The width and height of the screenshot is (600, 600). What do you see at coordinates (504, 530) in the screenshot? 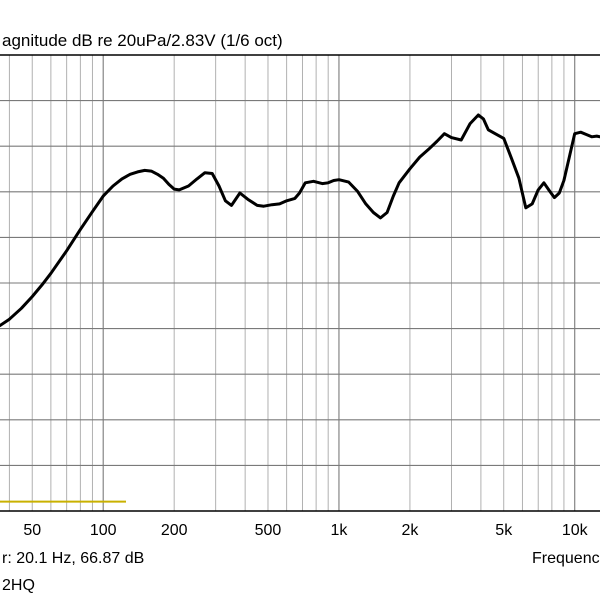
I see `x-tick-label: 5k` at bounding box center [504, 530].